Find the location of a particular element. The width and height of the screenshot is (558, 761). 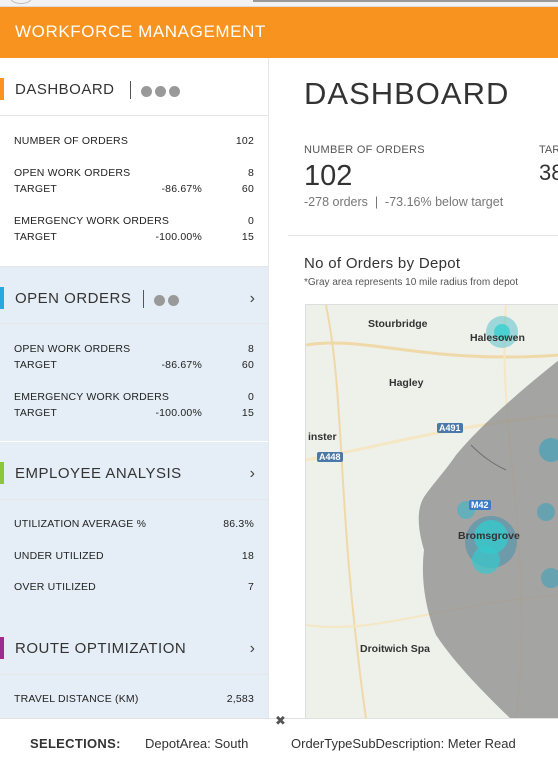

metric-row: UTILIZATION AVERAGE % 86.3% is located at coordinates (134, 524).